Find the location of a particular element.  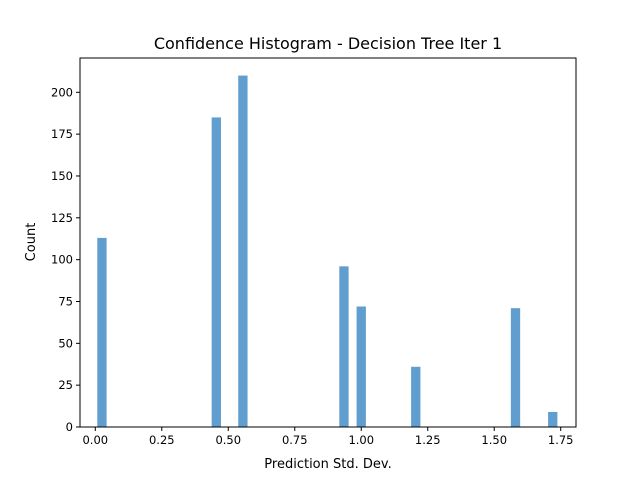

x-tick-label: 0.25 is located at coordinates (162, 440).